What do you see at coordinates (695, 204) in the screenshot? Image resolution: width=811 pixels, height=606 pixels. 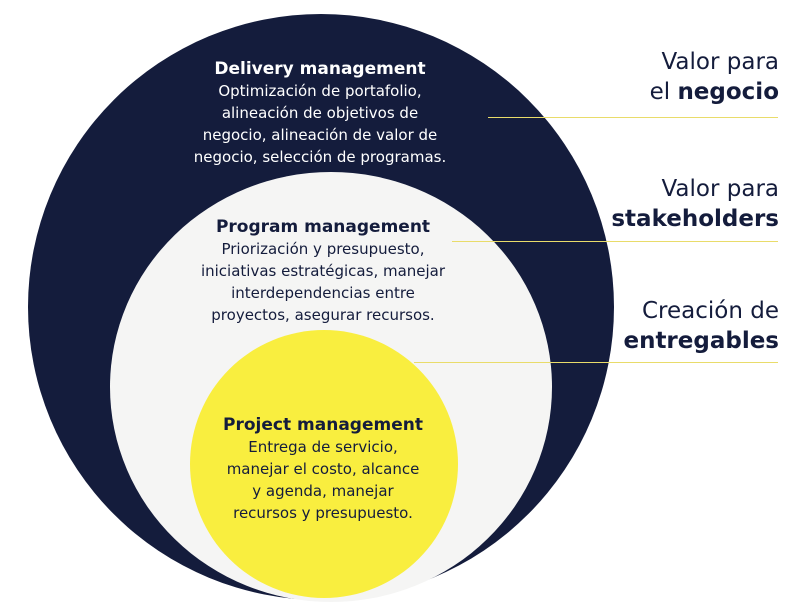 I see `stakeholder-value-label: Valor para stakeholders` at bounding box center [695, 204].